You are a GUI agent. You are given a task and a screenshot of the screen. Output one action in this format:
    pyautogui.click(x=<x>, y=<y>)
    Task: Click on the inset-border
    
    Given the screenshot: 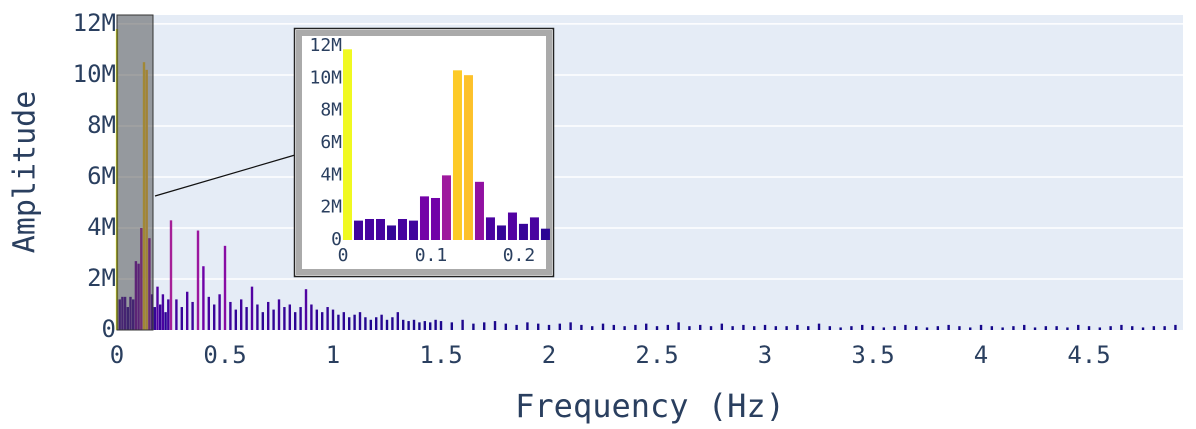 What is the action you would take?
    pyautogui.click(x=424, y=152)
    